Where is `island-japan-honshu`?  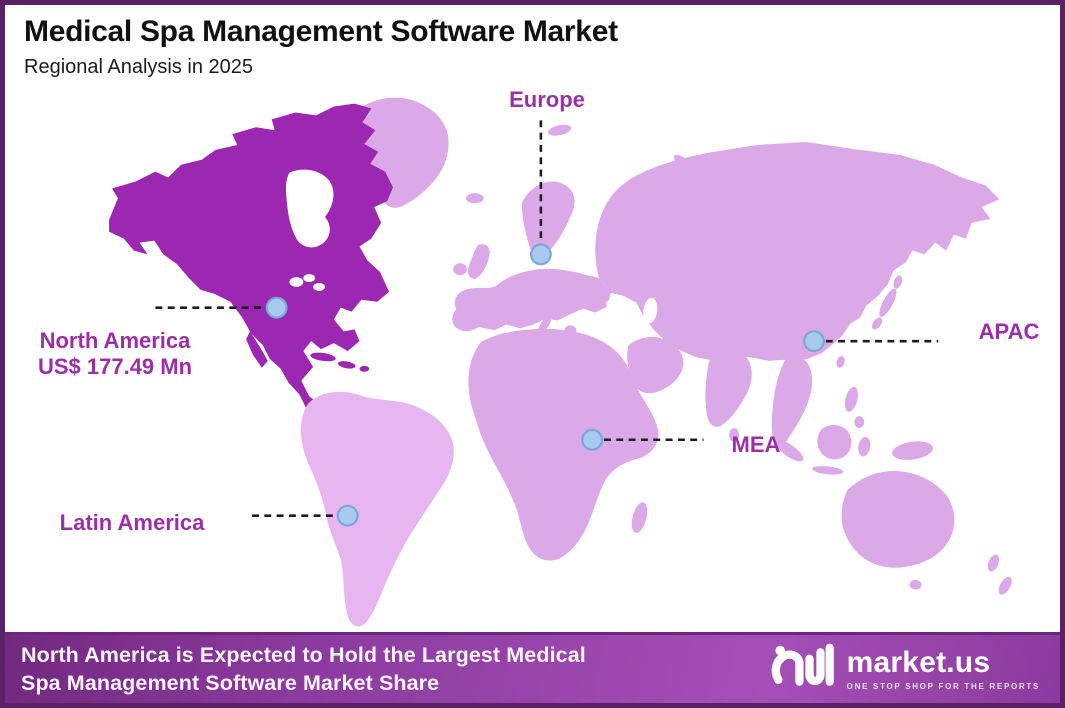
island-japan-honshu is located at coordinates (888, 302).